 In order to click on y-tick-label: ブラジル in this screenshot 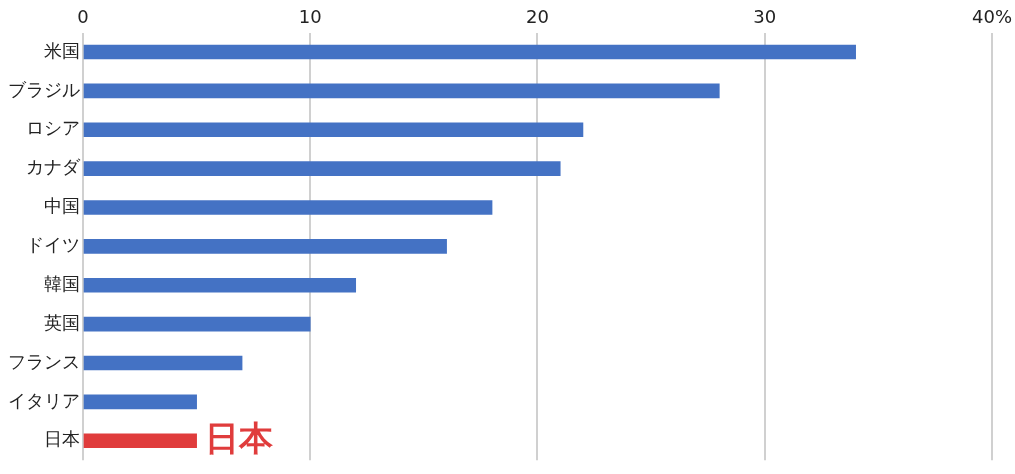, I will do `click(44, 89)`.